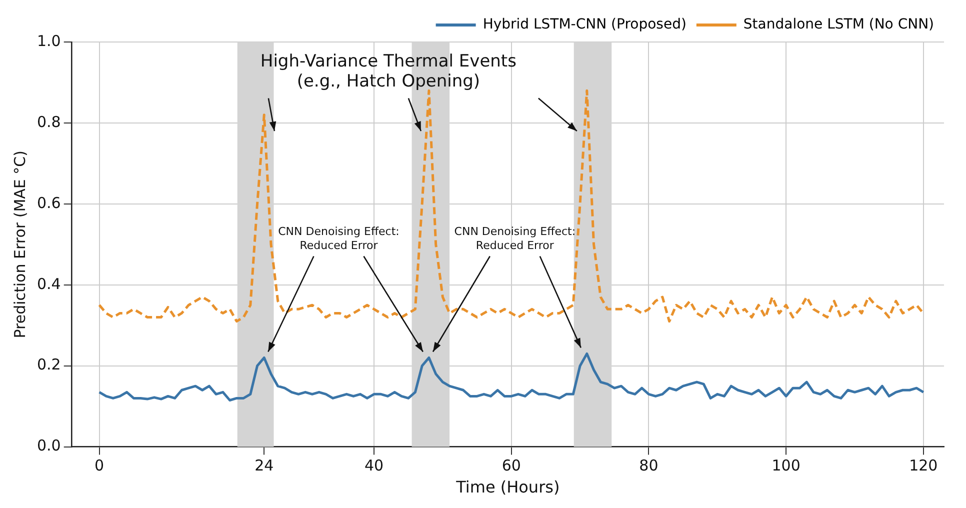 Image resolution: width=966 pixels, height=508 pixels. What do you see at coordinates (48, 41) in the screenshot?
I see `y-tick-label: 1.0` at bounding box center [48, 41].